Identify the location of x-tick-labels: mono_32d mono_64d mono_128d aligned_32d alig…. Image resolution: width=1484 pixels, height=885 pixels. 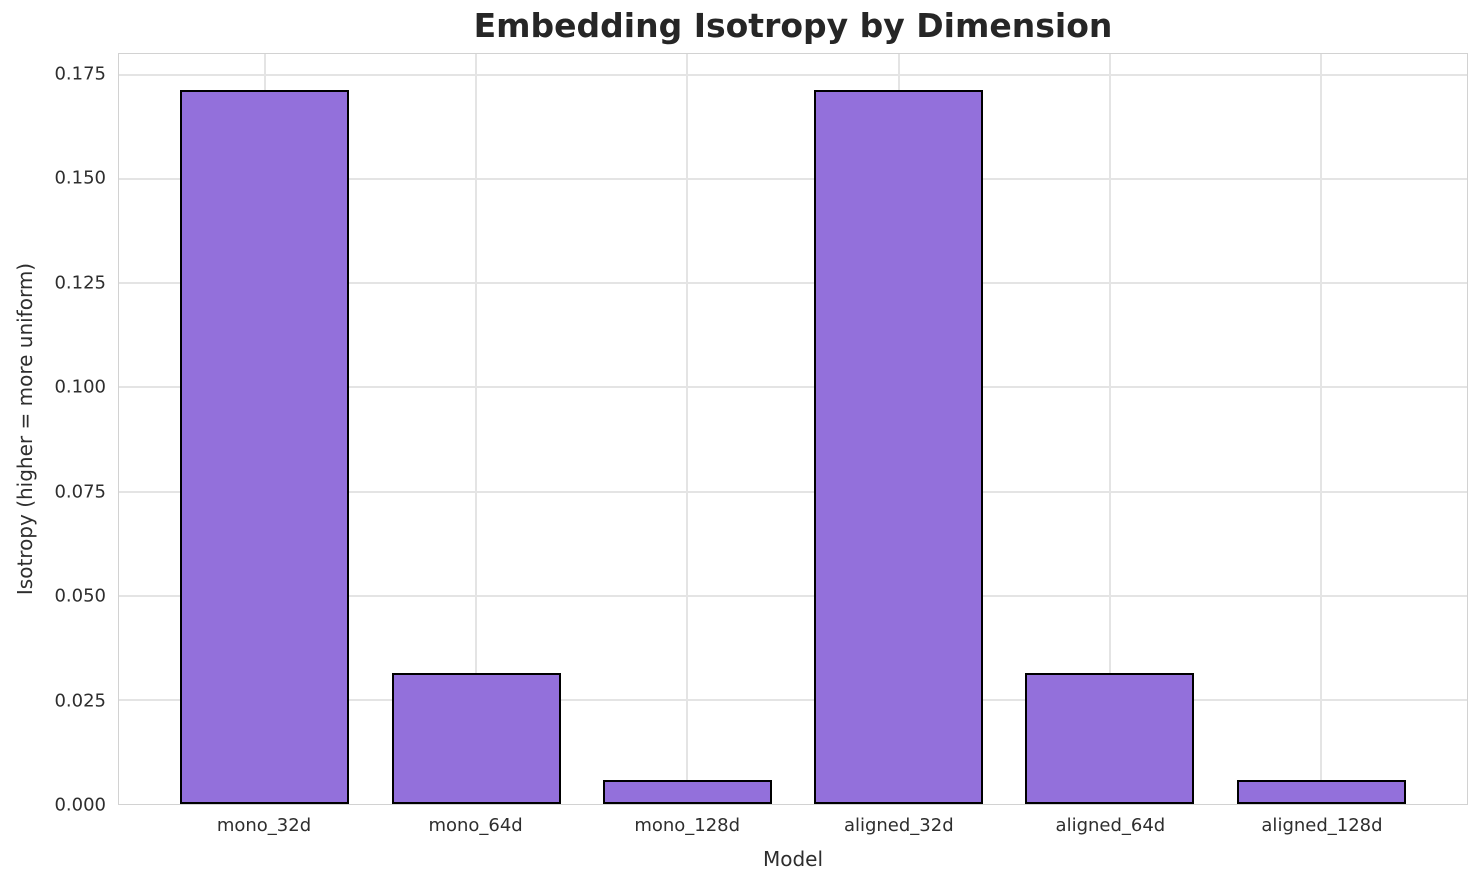
(793, 828).